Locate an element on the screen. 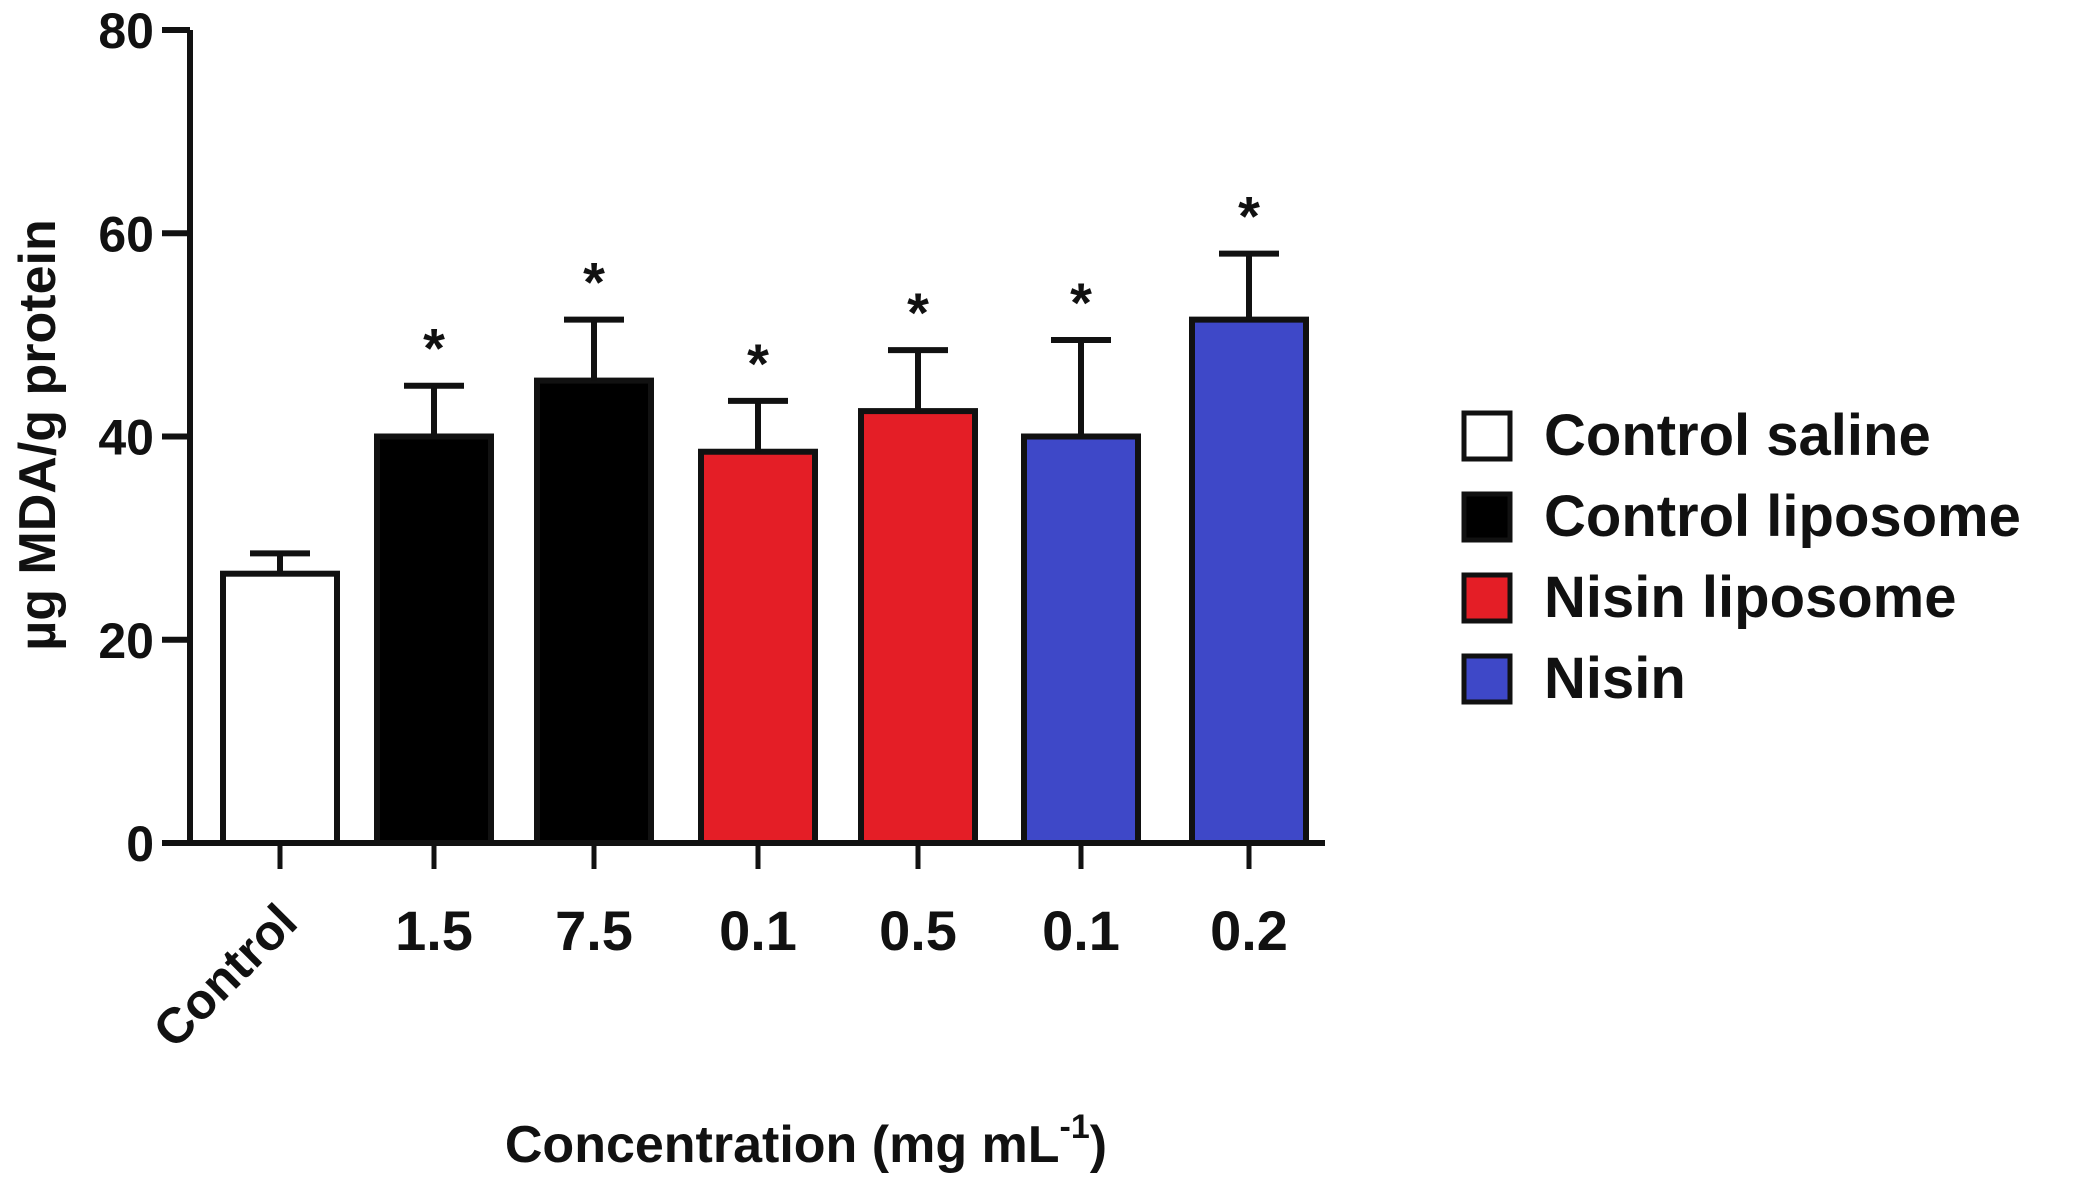 This screenshot has width=2074, height=1188. x-axis-title-main: Concentration (mg mL is located at coordinates (782, 1145).